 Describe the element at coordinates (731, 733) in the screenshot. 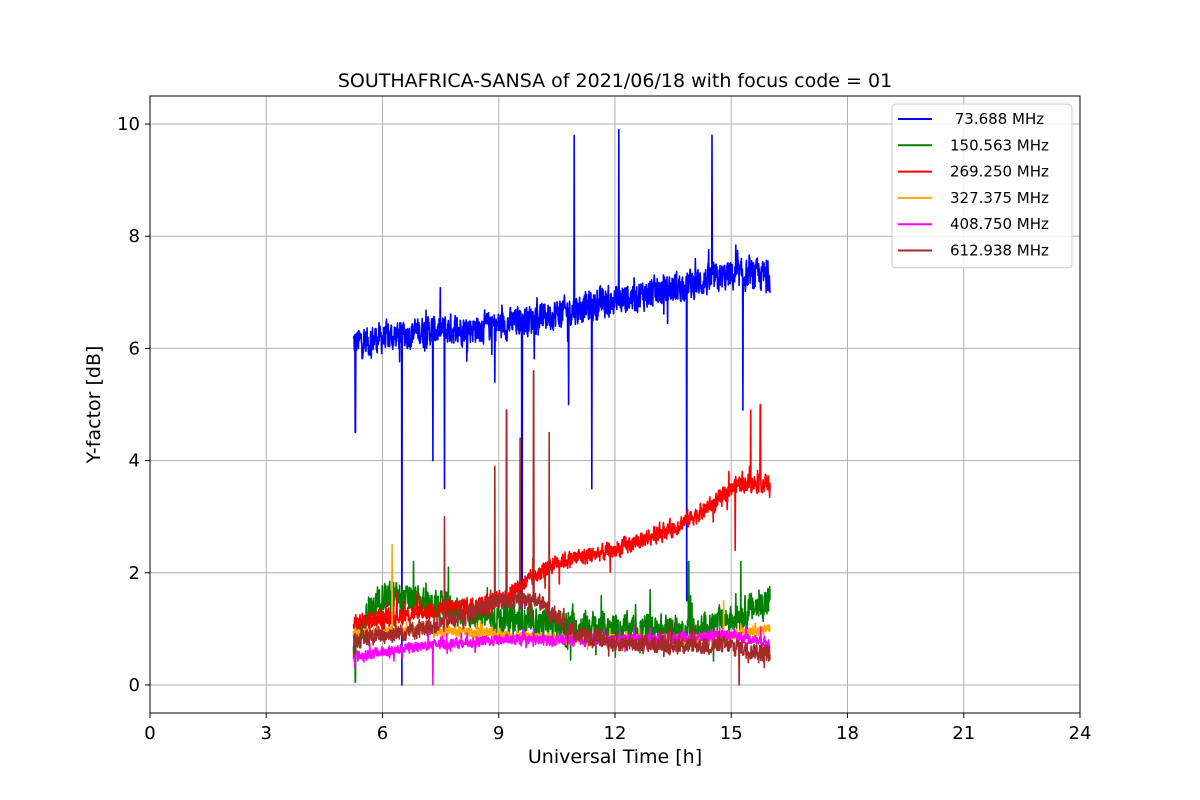

I see `x-tick-label: 15` at that location.